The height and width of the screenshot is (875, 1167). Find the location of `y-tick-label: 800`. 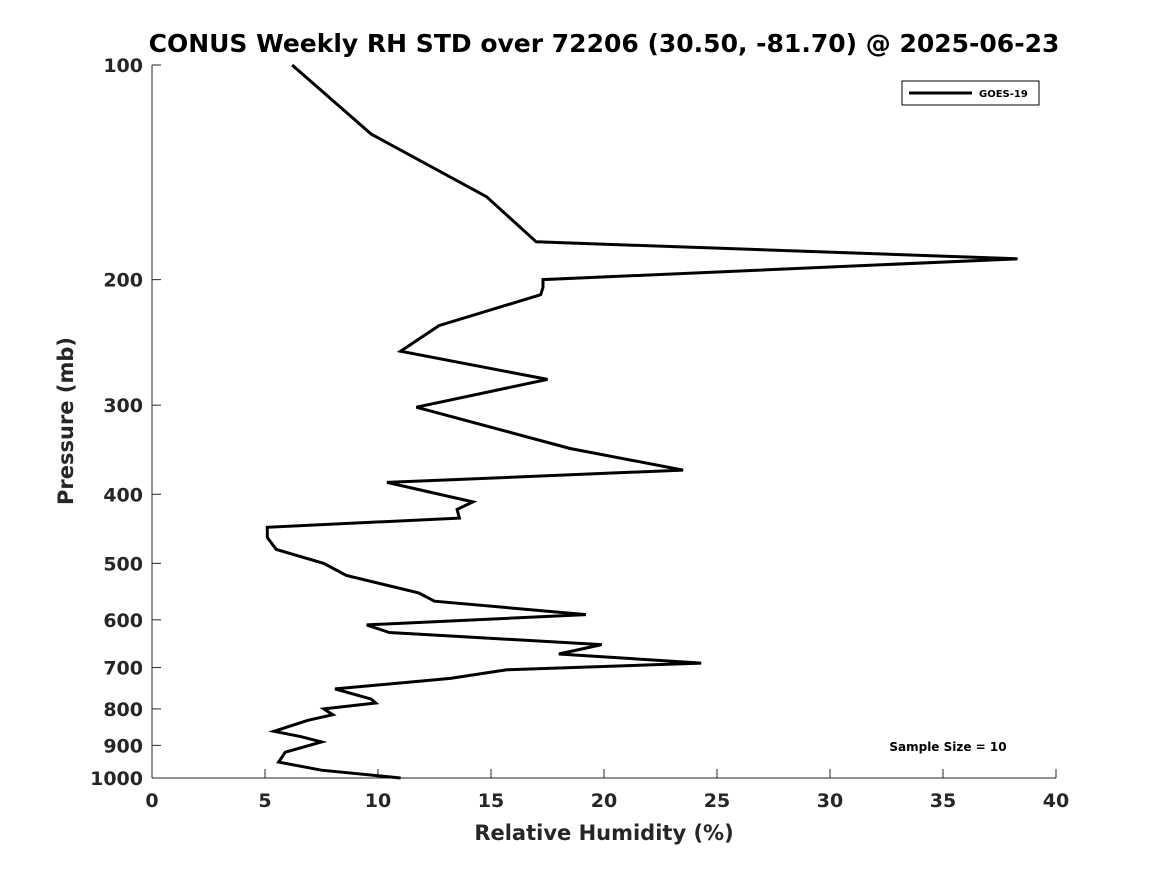

y-tick-label: 800 is located at coordinates (123, 710).